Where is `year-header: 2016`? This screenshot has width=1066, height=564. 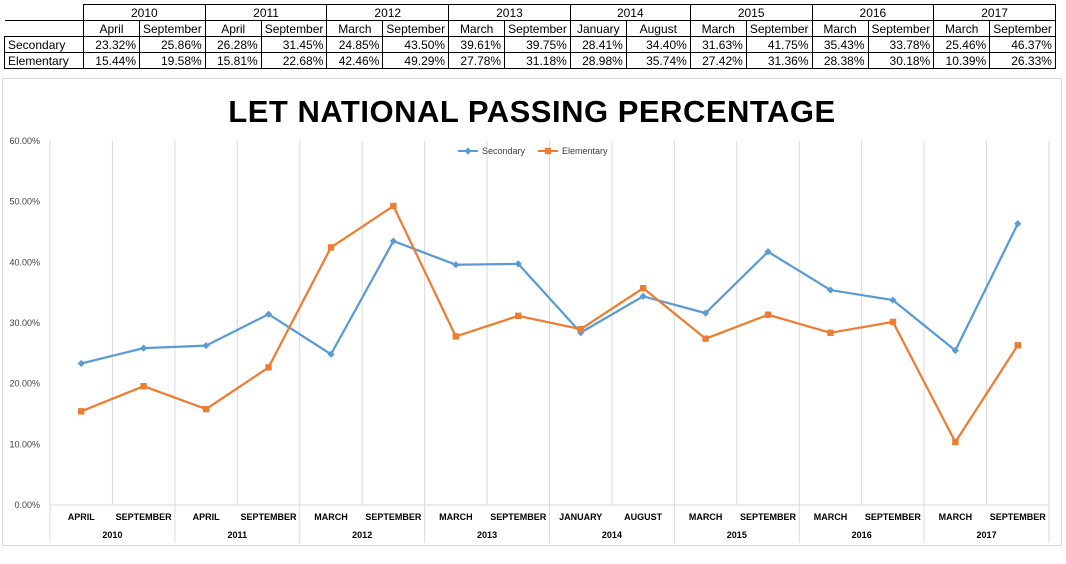 year-header: 2016 is located at coordinates (873, 12).